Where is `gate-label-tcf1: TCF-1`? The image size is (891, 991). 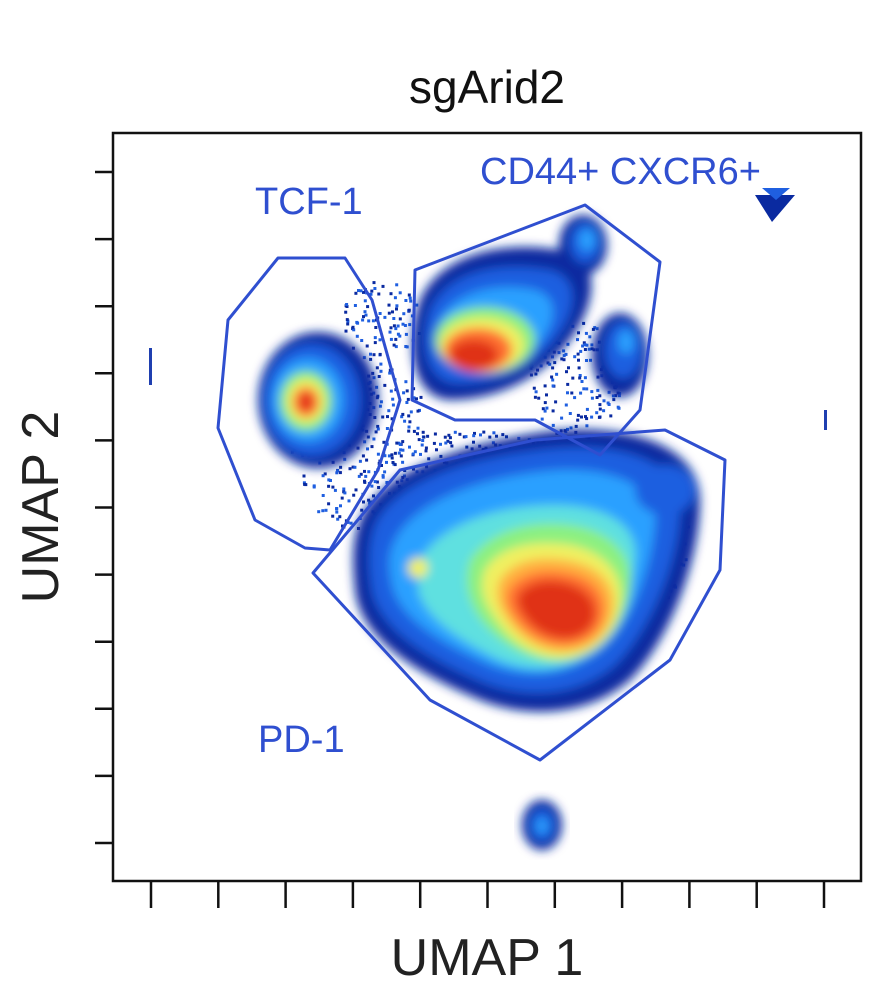
gate-label-tcf1: TCF-1 is located at coordinates (309, 202).